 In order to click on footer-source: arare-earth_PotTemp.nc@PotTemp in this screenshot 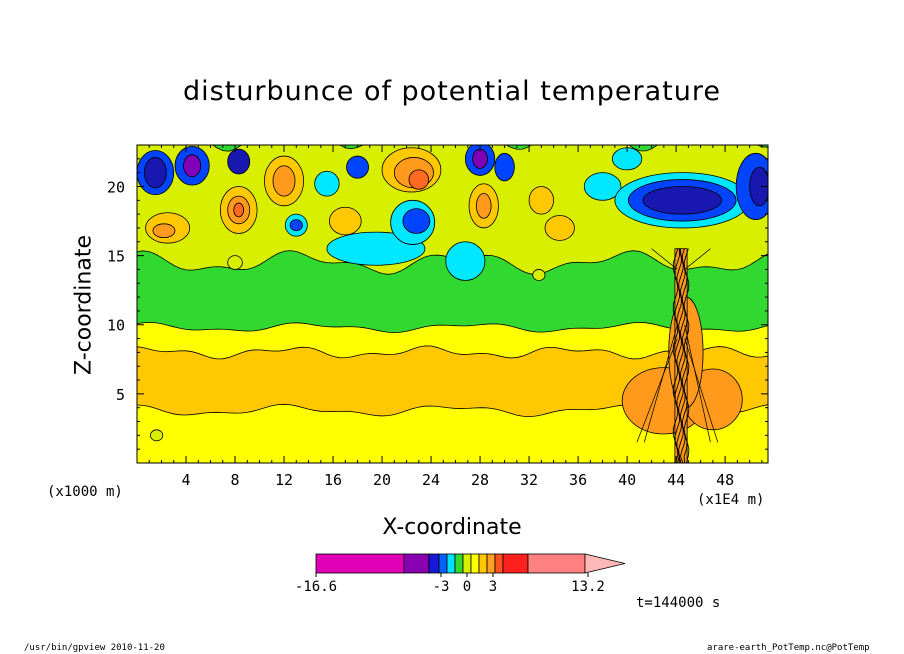, I will do `click(788, 648)`.